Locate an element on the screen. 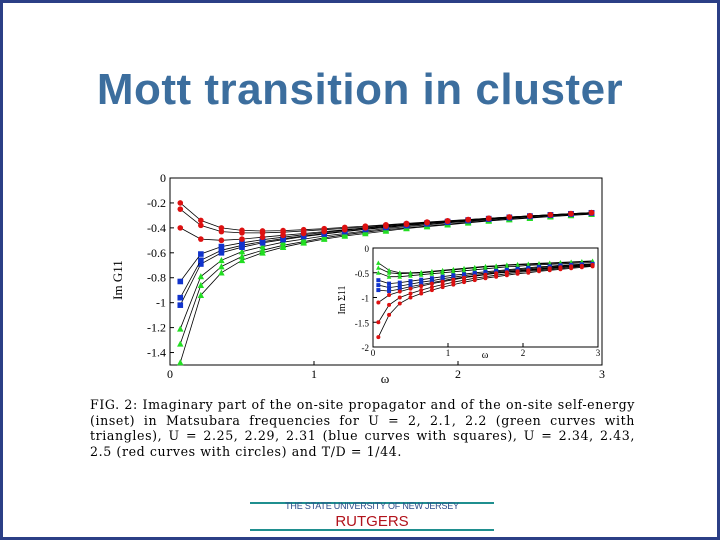 The height and width of the screenshot is (540, 720). main-y-tick-label: -1.2 is located at coordinates (156, 328).